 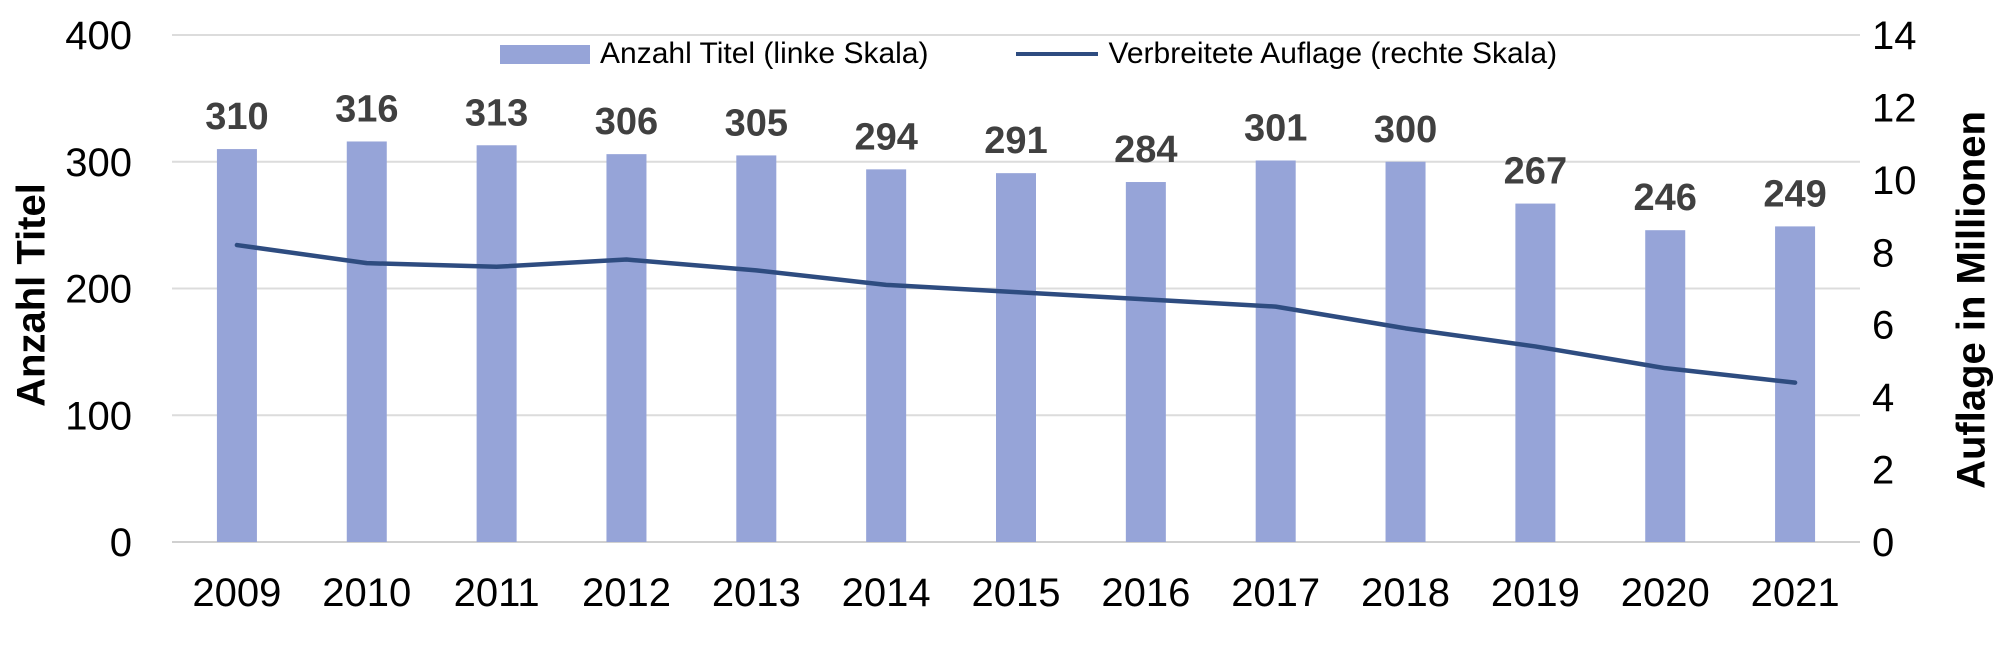 I want to click on legend-item-line-series: Verbreitete Auflage (rechte Skala), so click(x=1286, y=54).